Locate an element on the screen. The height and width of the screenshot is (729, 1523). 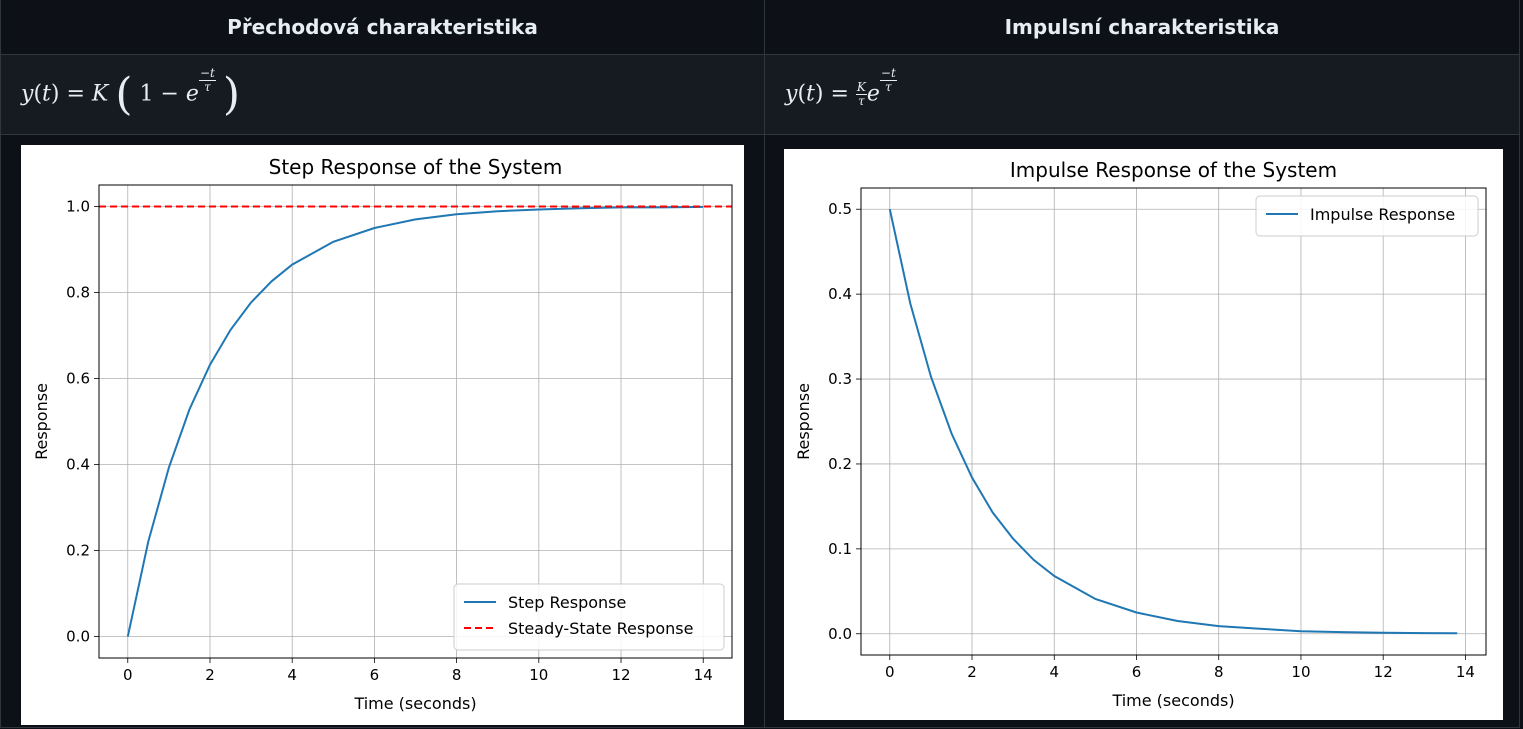
header-impulse: Impulsní charakteristika is located at coordinates (1142, 27).